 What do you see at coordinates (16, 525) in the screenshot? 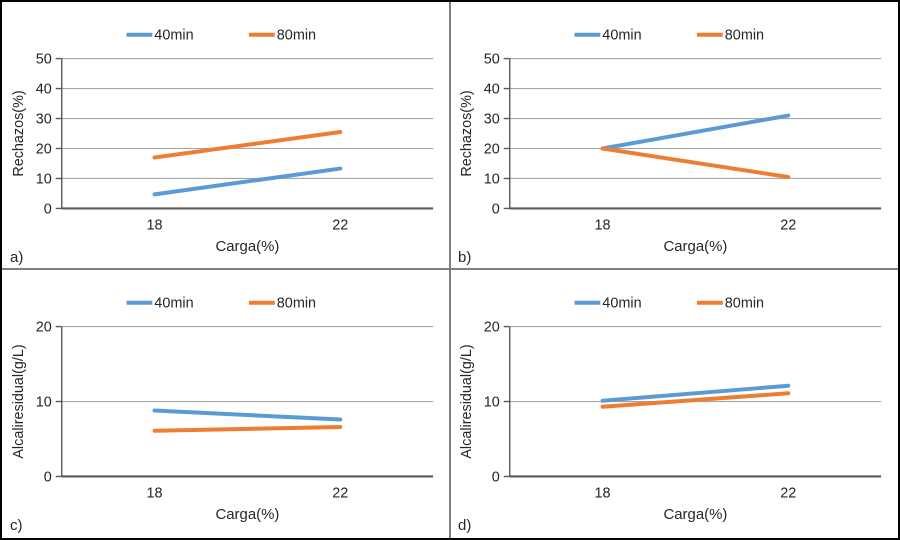
I see `panel-label-c: c)` at bounding box center [16, 525].